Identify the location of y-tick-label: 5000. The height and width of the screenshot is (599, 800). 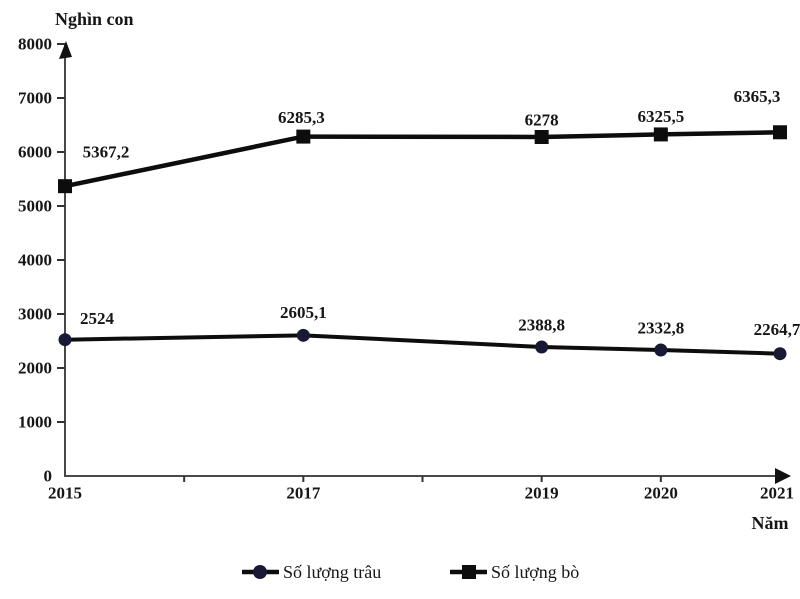
(35, 206).